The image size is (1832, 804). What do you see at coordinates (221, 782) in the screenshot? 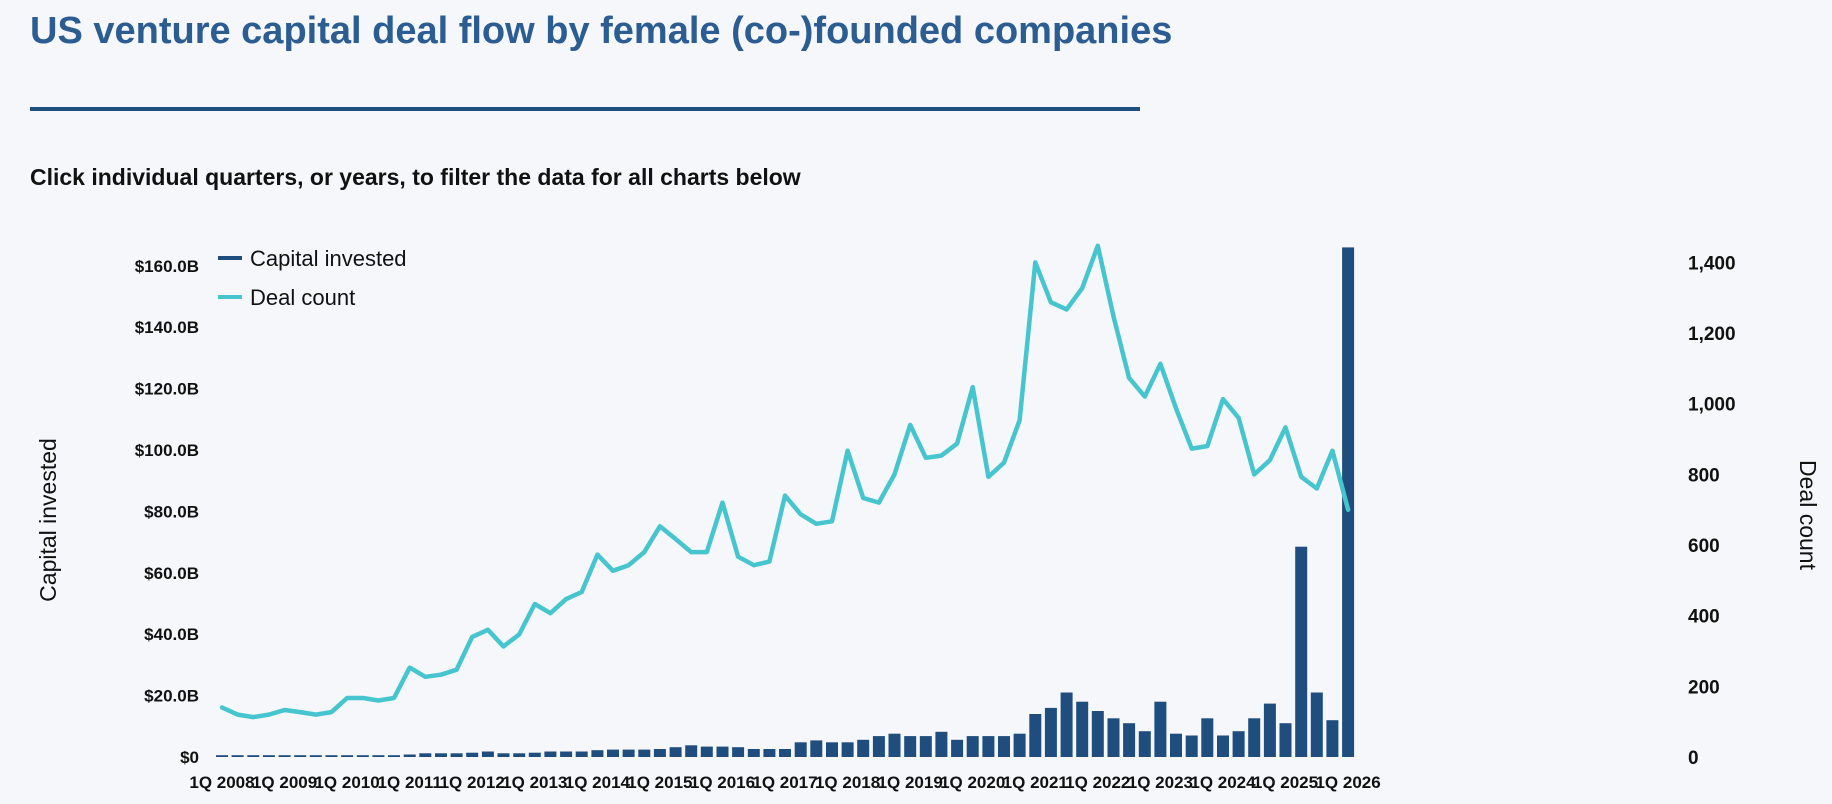
I see `x-tick-label: 1Q 2008` at bounding box center [221, 782].